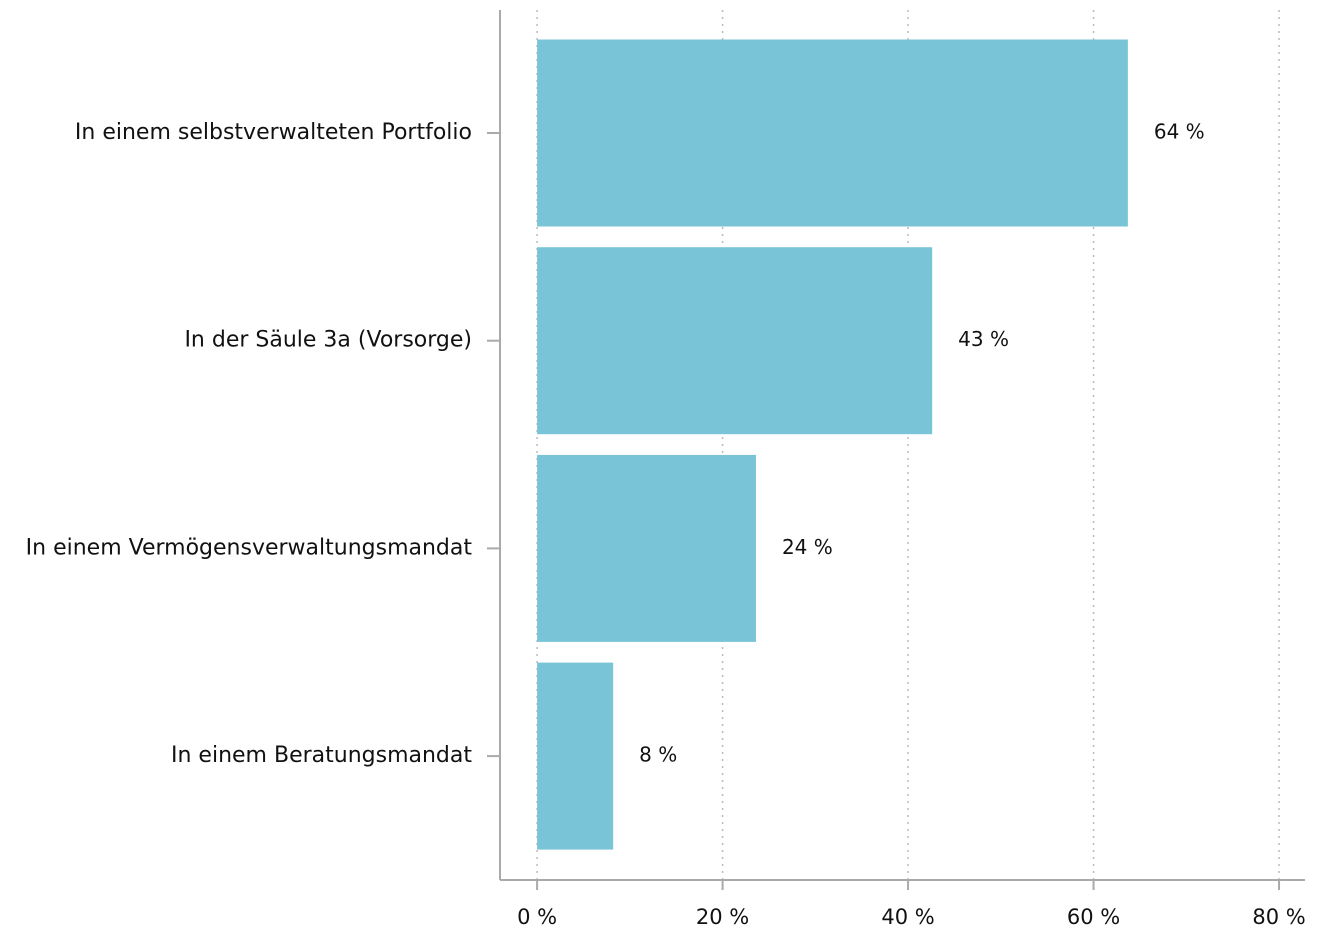 The height and width of the screenshot is (928, 1321). Describe the element at coordinates (273, 132) in the screenshot. I see `y-tick-label: In einem selbstverwalteten Portfolio` at that location.